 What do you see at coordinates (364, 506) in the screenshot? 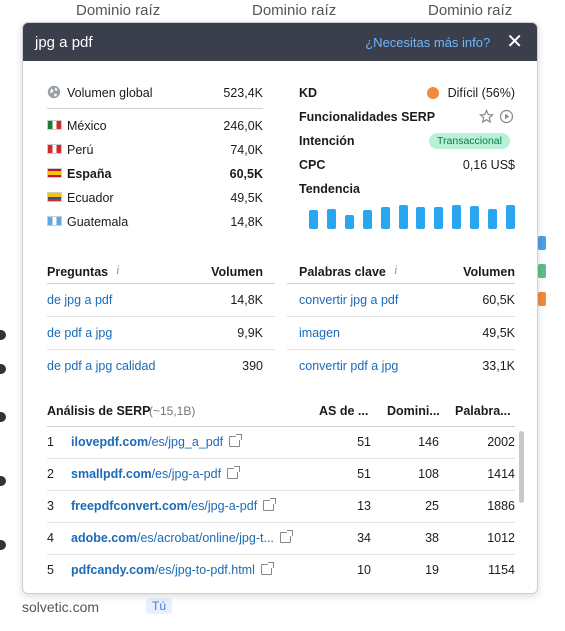
I see `serp-as-value: 13` at bounding box center [364, 506].